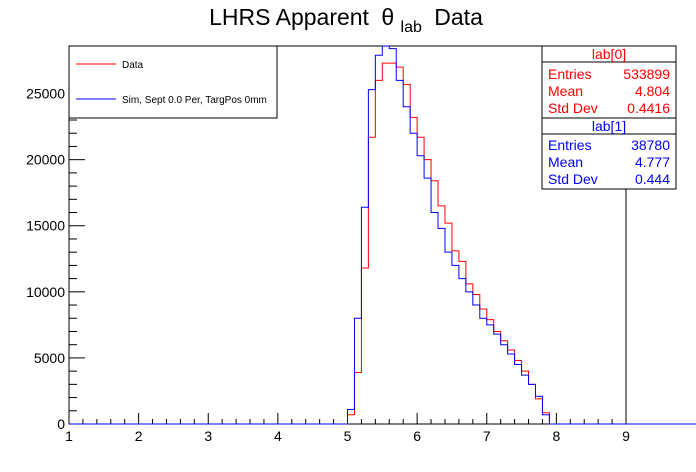 The height and width of the screenshot is (472, 696). Describe the element at coordinates (139, 436) in the screenshot. I see `x-tick-label: 2` at that location.